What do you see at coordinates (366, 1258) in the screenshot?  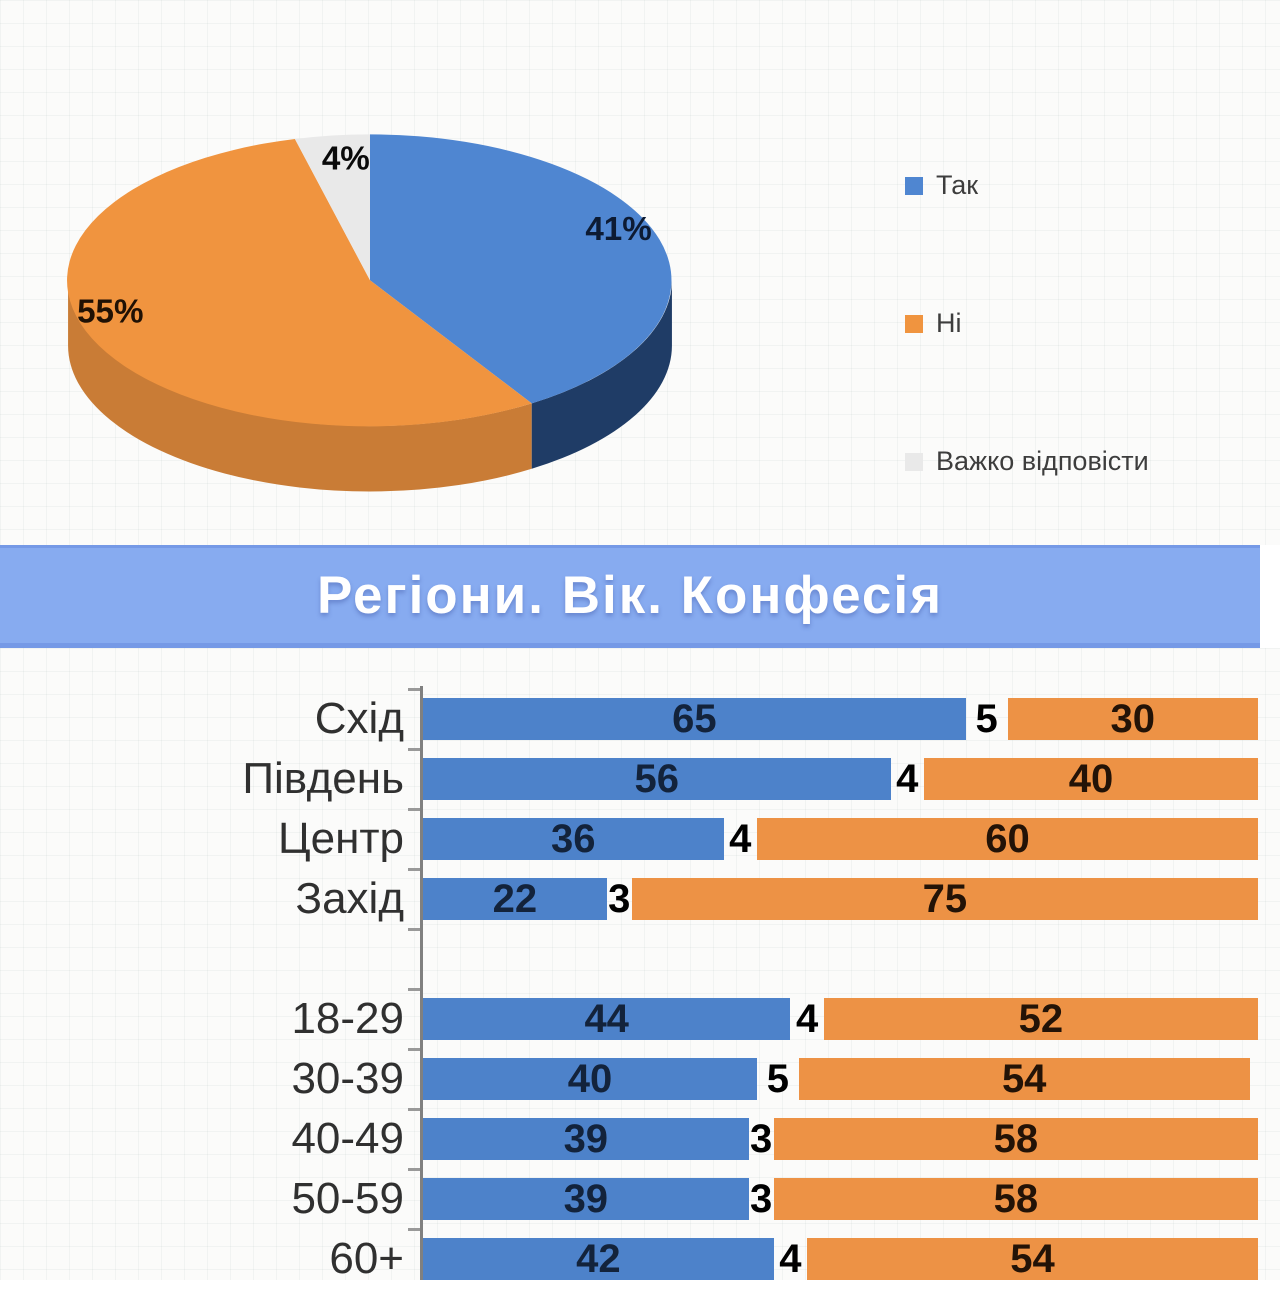 I see `category-label: 60+` at bounding box center [366, 1258].